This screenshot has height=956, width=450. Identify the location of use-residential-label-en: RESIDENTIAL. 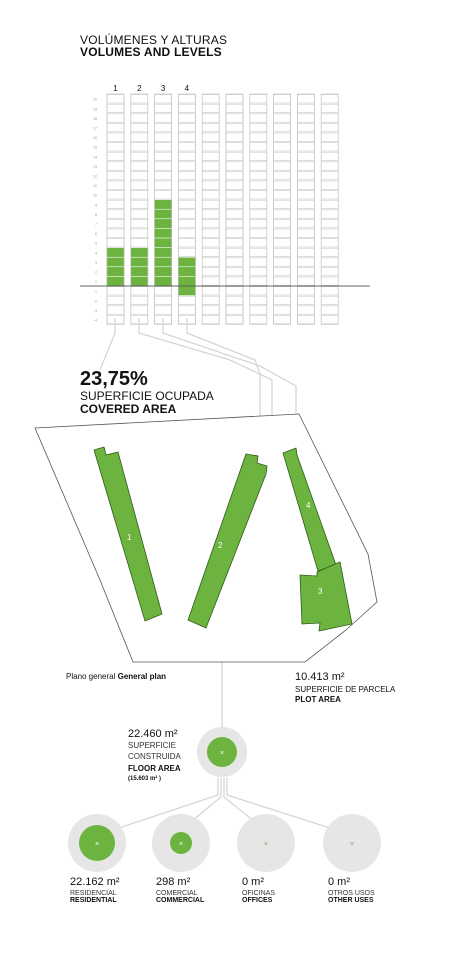
(93, 900).